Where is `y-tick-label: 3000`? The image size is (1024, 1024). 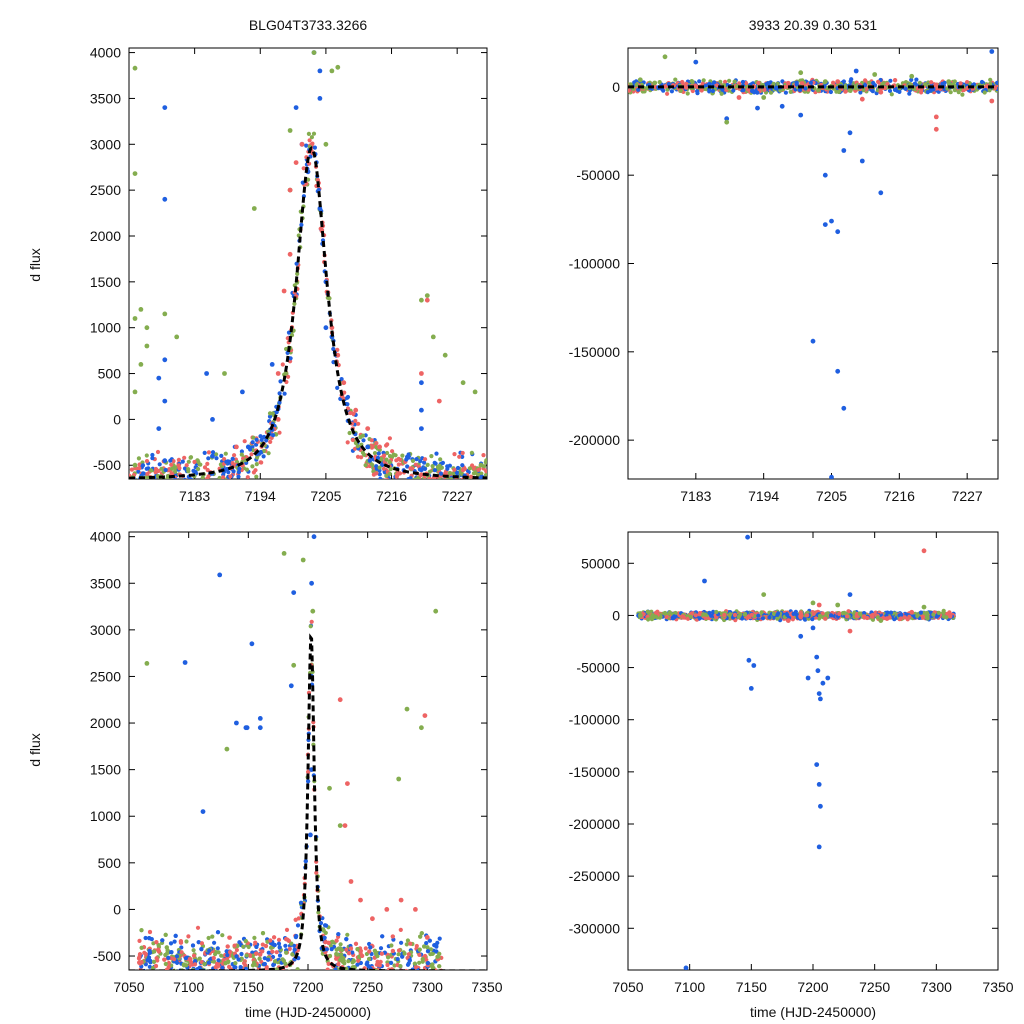
y-tick-label: 3000 is located at coordinates (105, 630).